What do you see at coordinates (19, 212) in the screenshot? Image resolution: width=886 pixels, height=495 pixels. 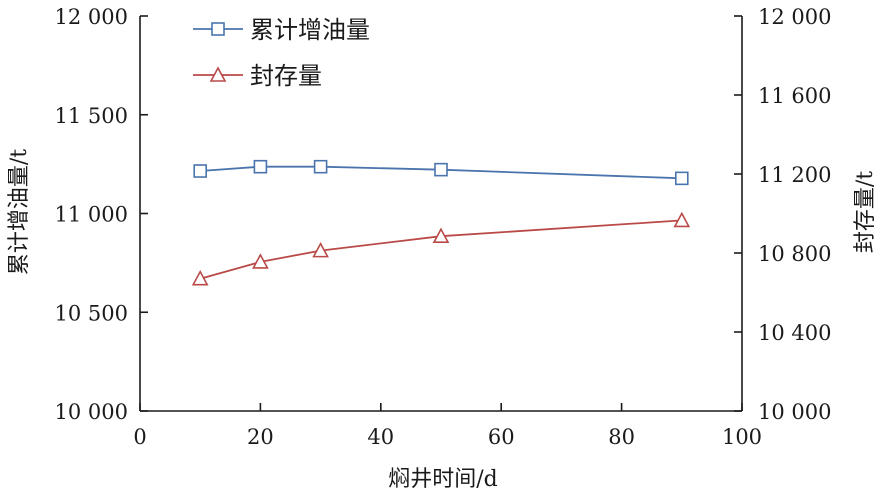 I see `y-left-axis-title: 累计增油量/t` at bounding box center [19, 212].